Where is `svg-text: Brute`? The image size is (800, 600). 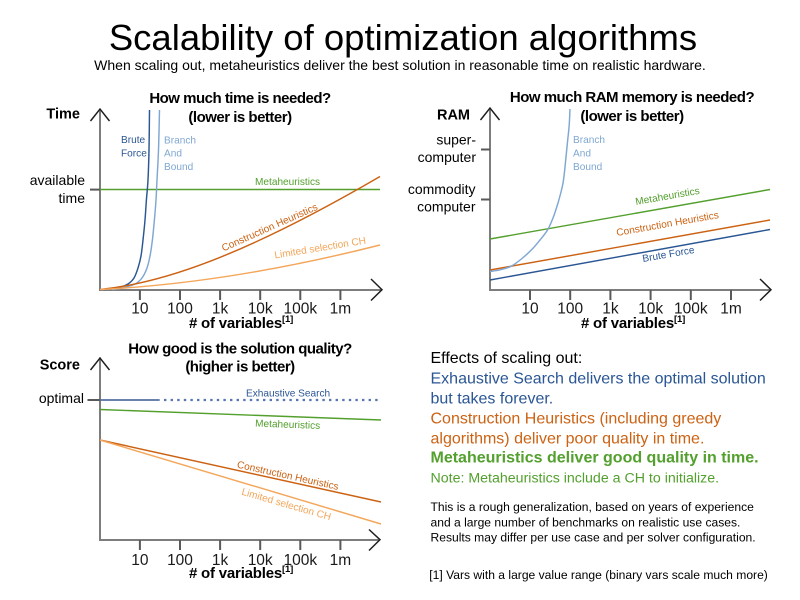
svg-text: Brute is located at coordinates (133, 140).